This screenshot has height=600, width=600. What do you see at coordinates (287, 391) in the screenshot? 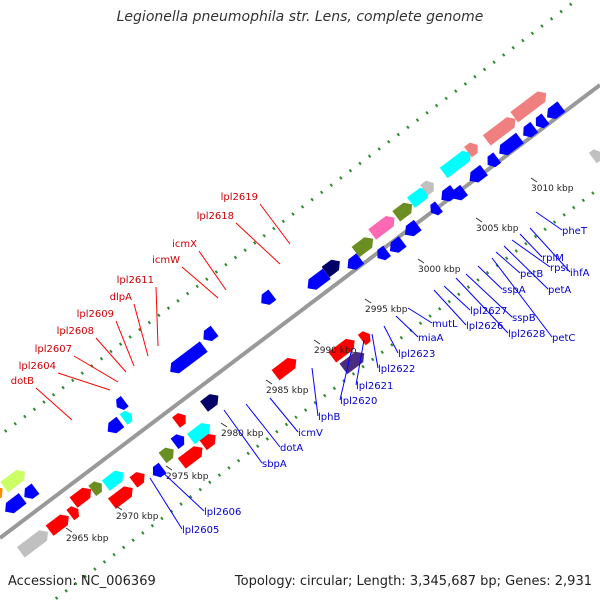
I see `tick-label-4: 2985 kbp` at bounding box center [287, 391].